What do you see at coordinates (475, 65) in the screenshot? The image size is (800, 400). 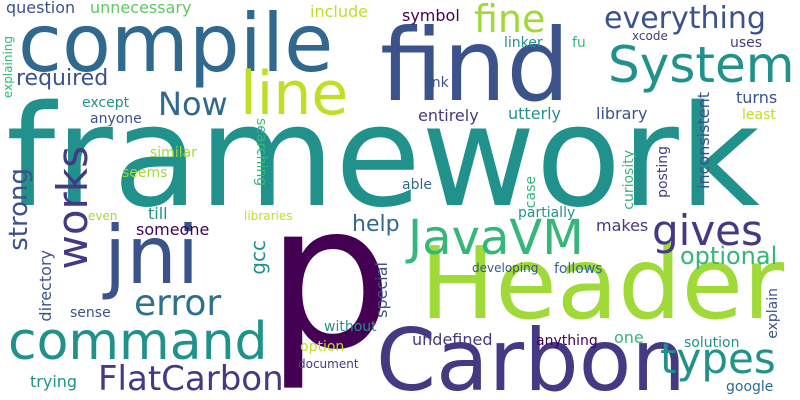 I see `word-find: find` at bounding box center [475, 65].